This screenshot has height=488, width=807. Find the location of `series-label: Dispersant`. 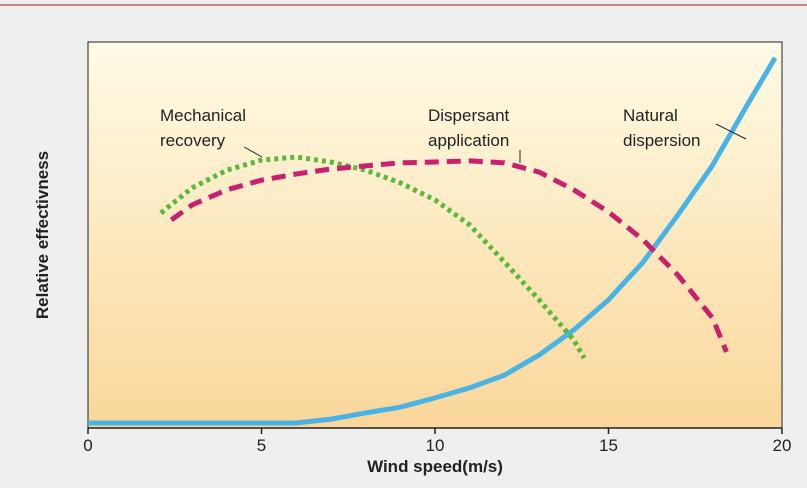

series-label: Dispersant is located at coordinates (469, 115).